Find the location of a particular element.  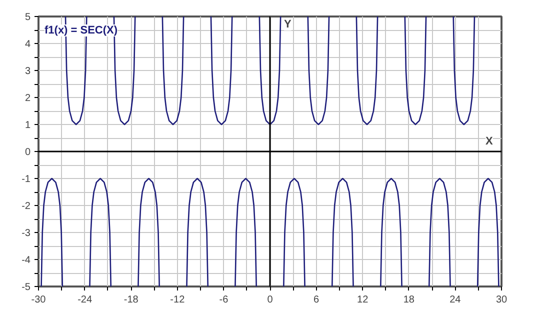

y-tick-label: -1 is located at coordinates (26, 179).